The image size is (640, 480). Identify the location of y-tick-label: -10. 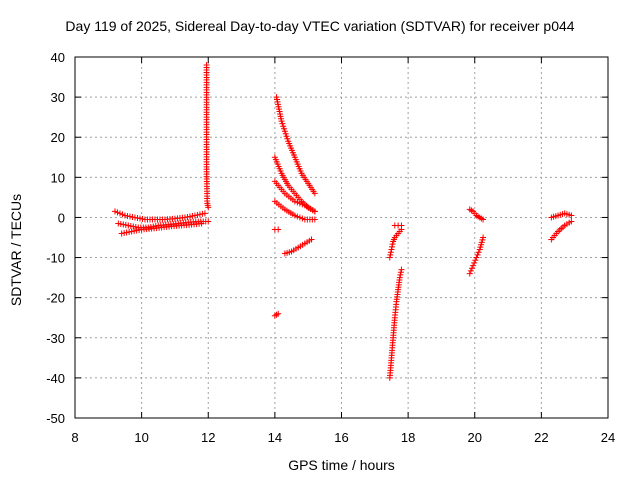
(55, 258).